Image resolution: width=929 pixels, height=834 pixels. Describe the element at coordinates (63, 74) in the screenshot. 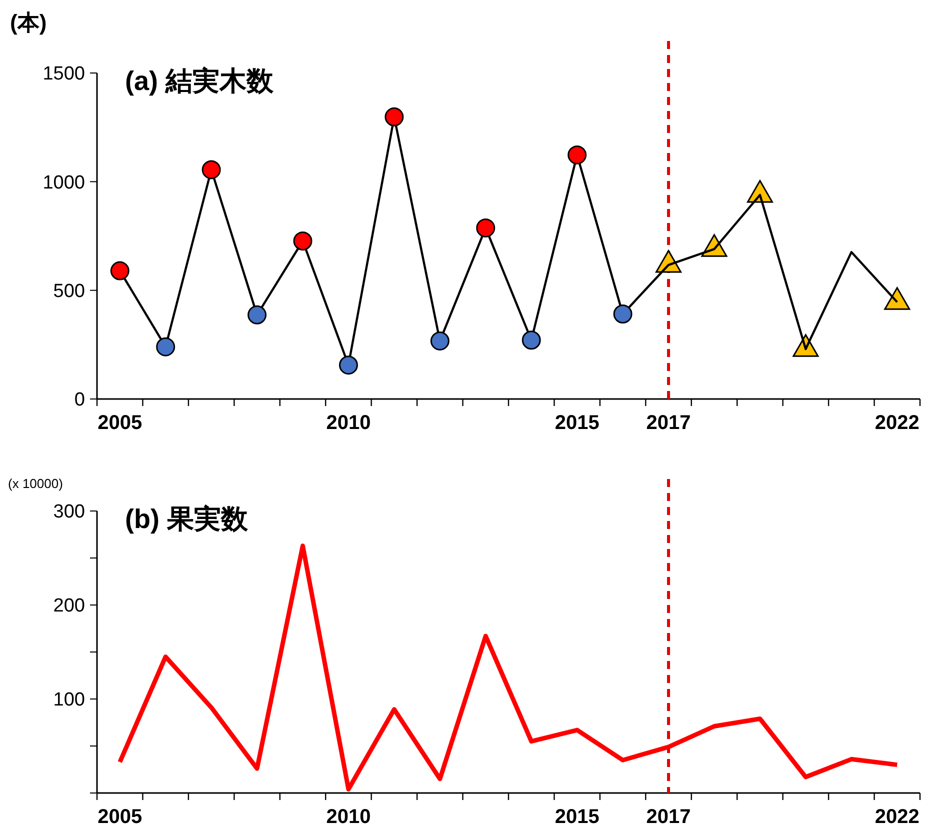

I see `y-tick-label: 1500` at that location.